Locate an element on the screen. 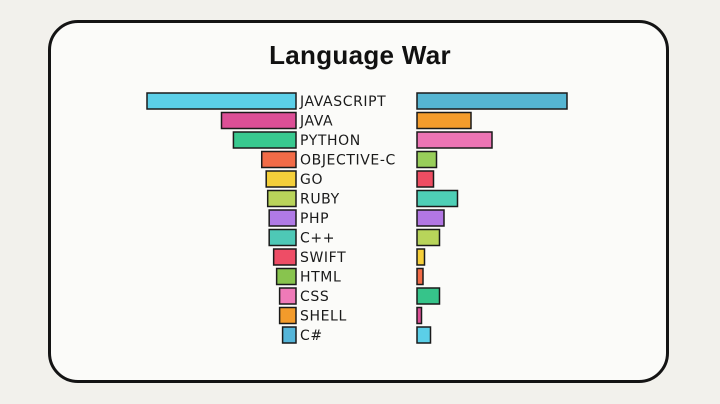 Image resolution: width=720 pixels, height=404 pixels. left-bar-shell is located at coordinates (287, 315).